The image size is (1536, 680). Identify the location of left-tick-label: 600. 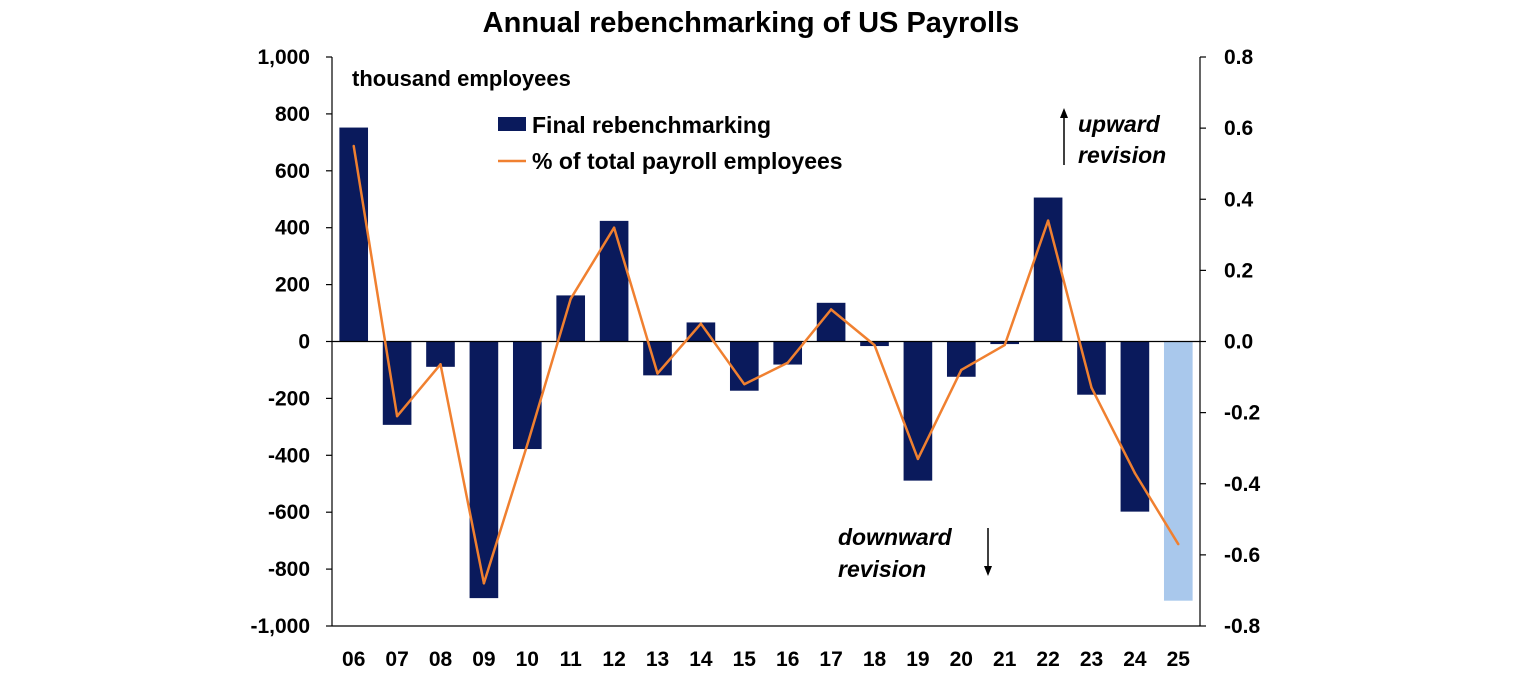
(292, 171).